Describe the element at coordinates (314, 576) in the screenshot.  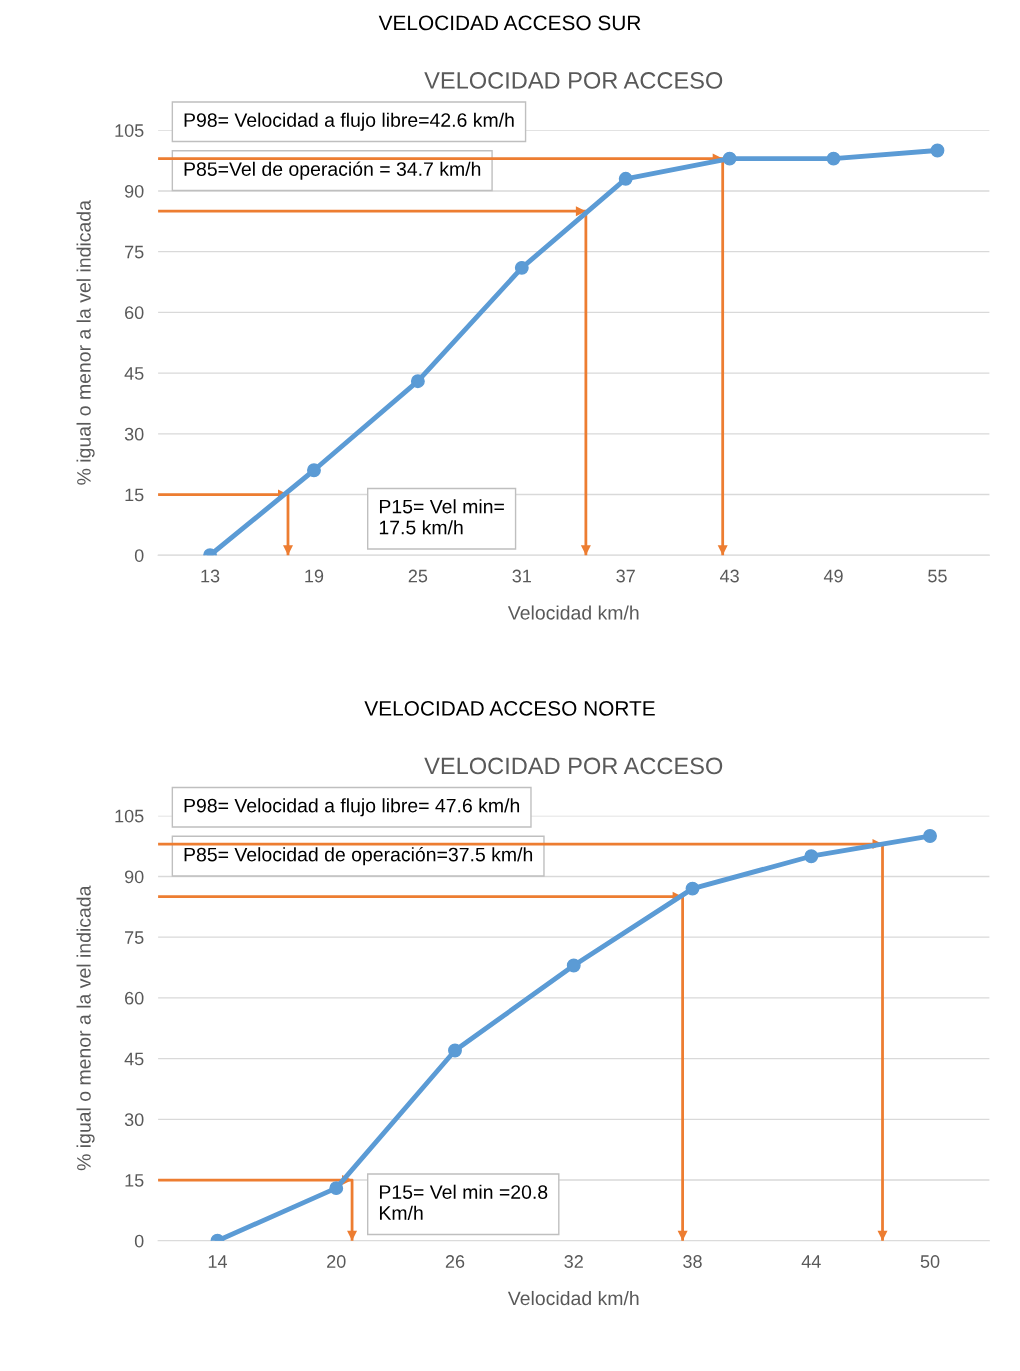
I see `x-tick-label: 19` at that location.